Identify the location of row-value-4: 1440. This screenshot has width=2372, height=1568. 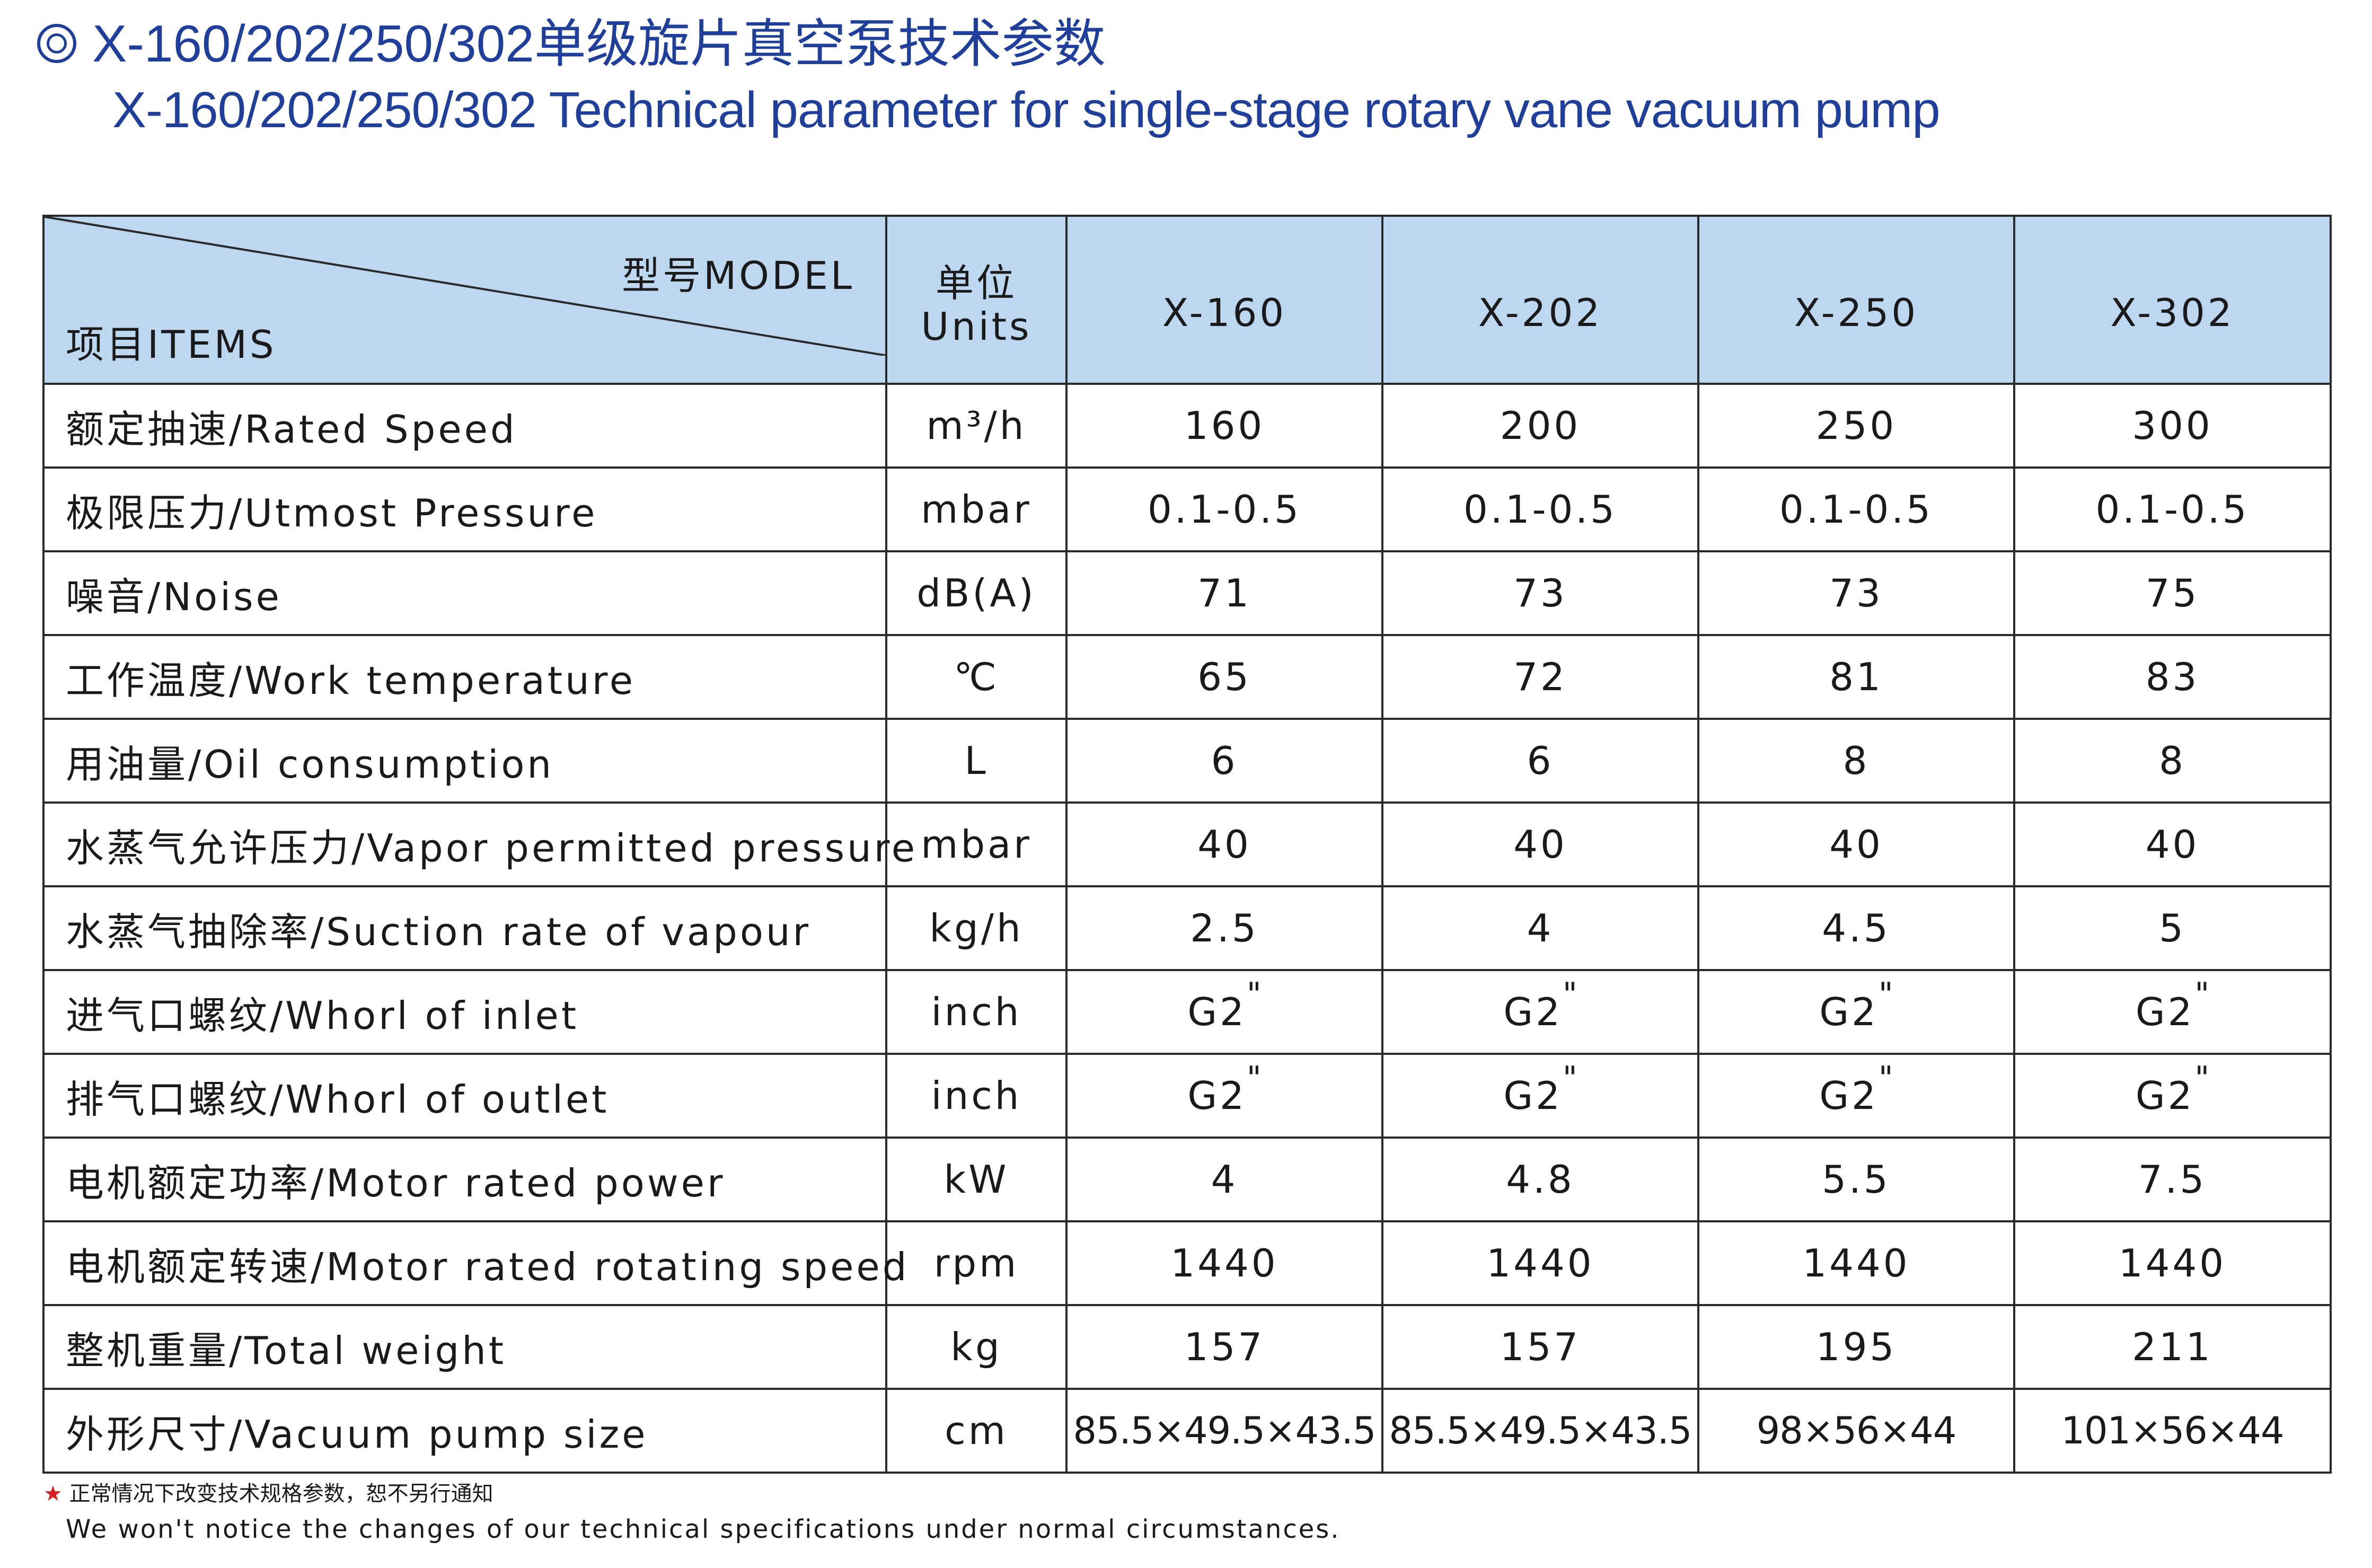
(2172, 1263).